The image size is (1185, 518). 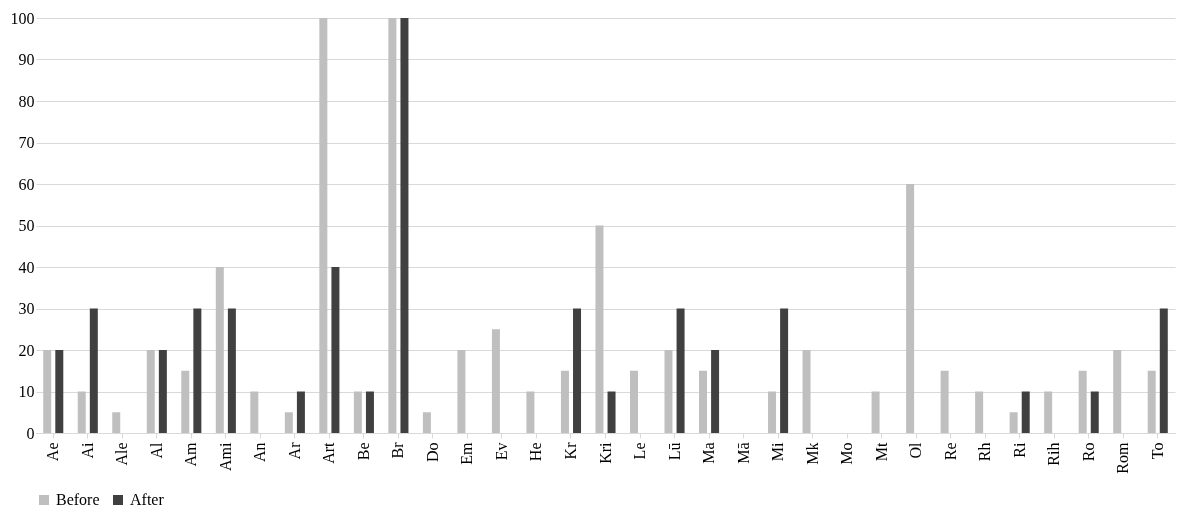 What do you see at coordinates (191, 454) in the screenshot?
I see `x-tick-label: Am` at bounding box center [191, 454].